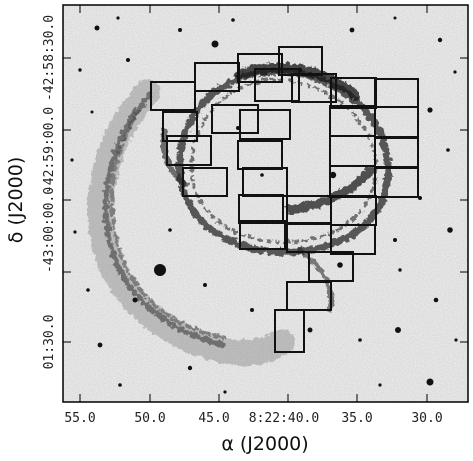  I want to click on x-tick-label: 30.0, so click(426, 418).